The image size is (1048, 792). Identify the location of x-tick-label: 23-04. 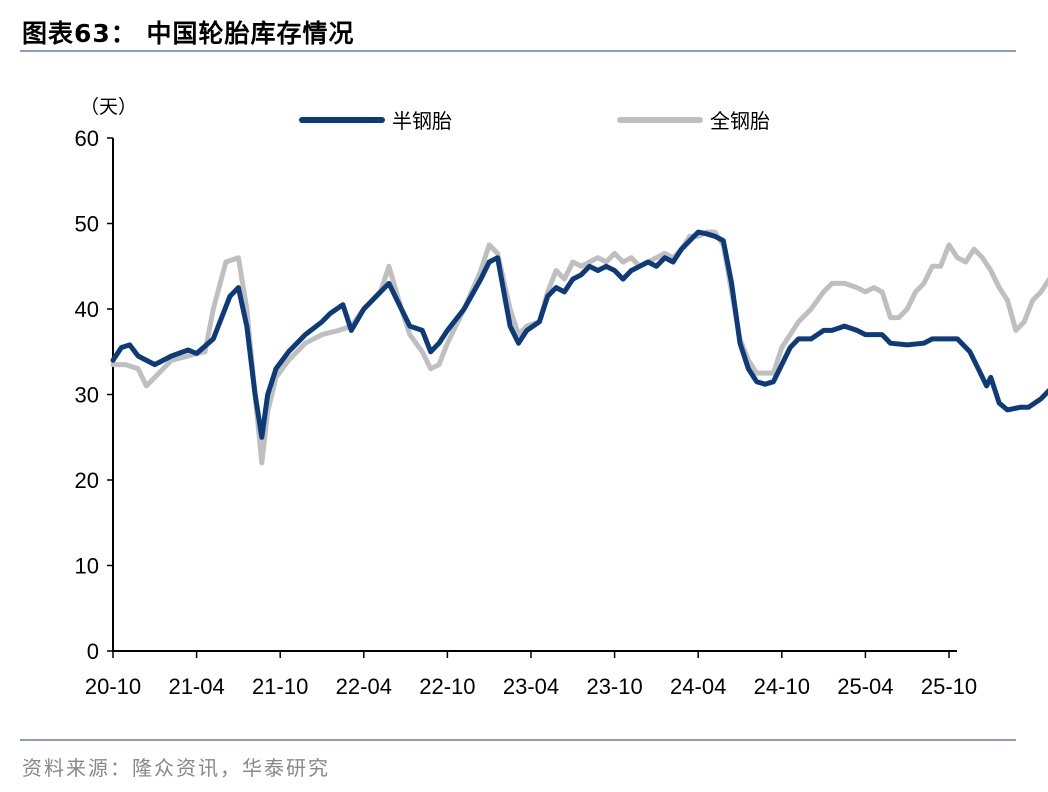
(531, 686).